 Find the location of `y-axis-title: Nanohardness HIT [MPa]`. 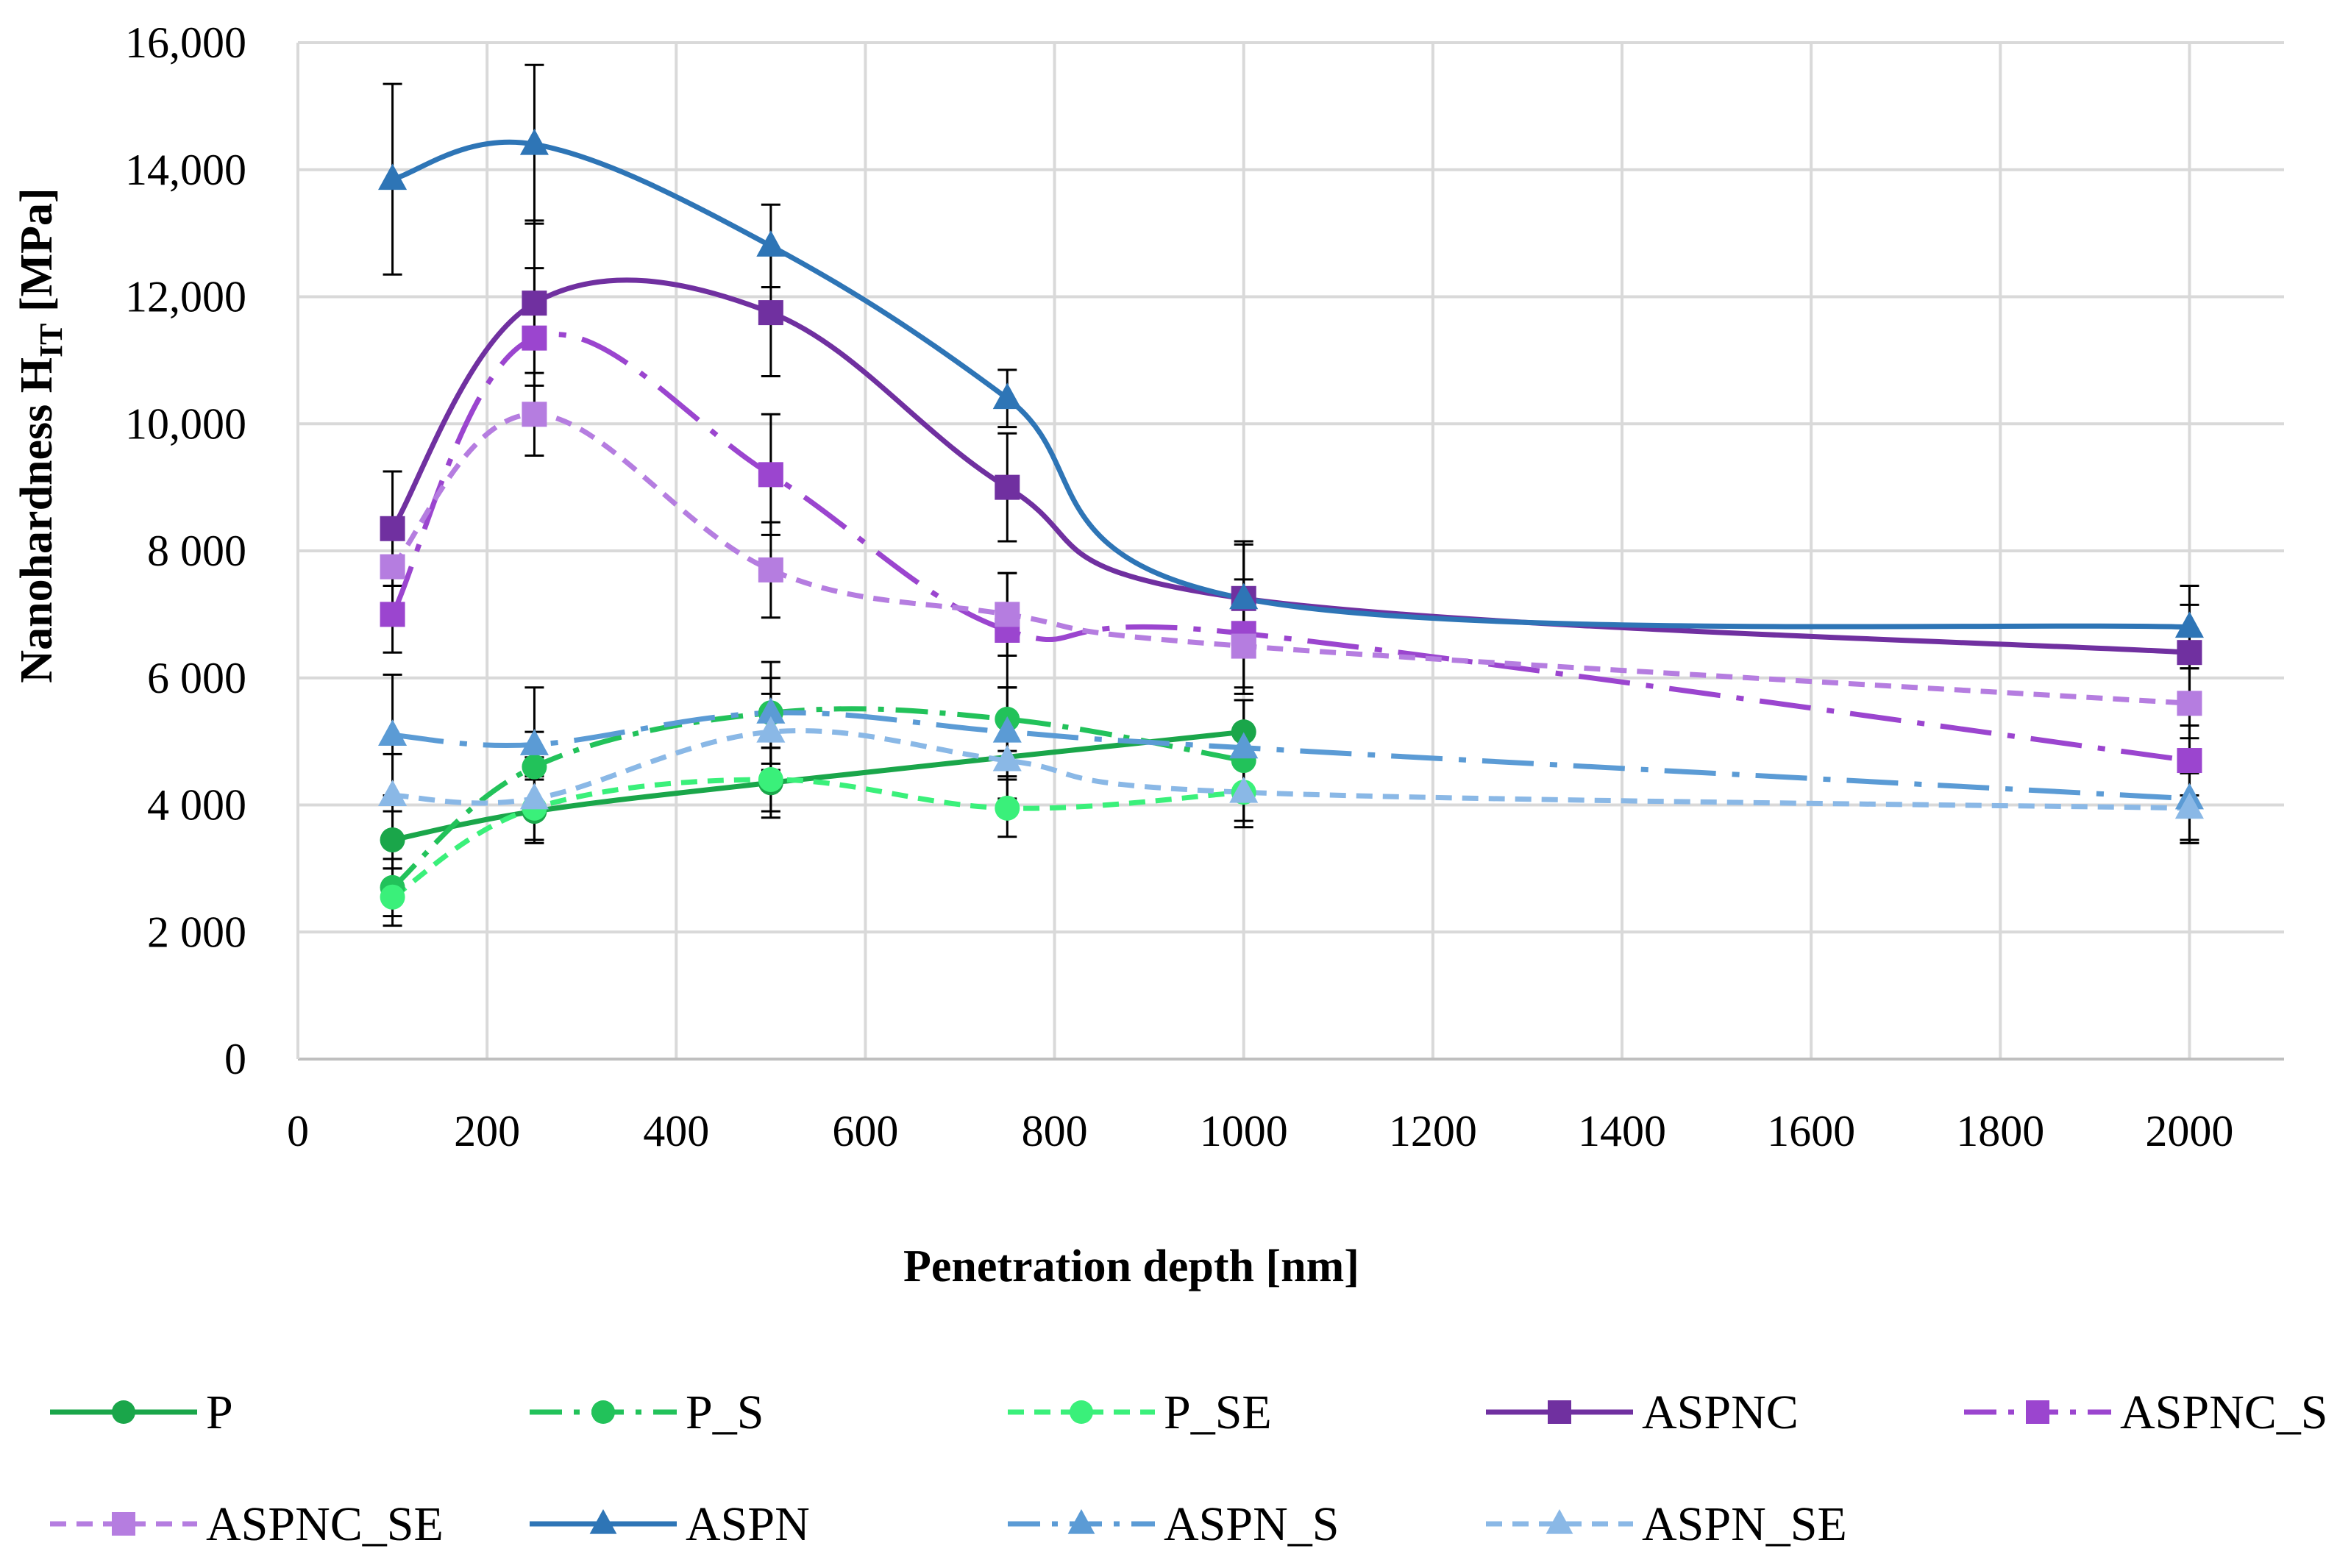

y-axis-title: Nanohardness HIT [MPa] is located at coordinates (41, 435).